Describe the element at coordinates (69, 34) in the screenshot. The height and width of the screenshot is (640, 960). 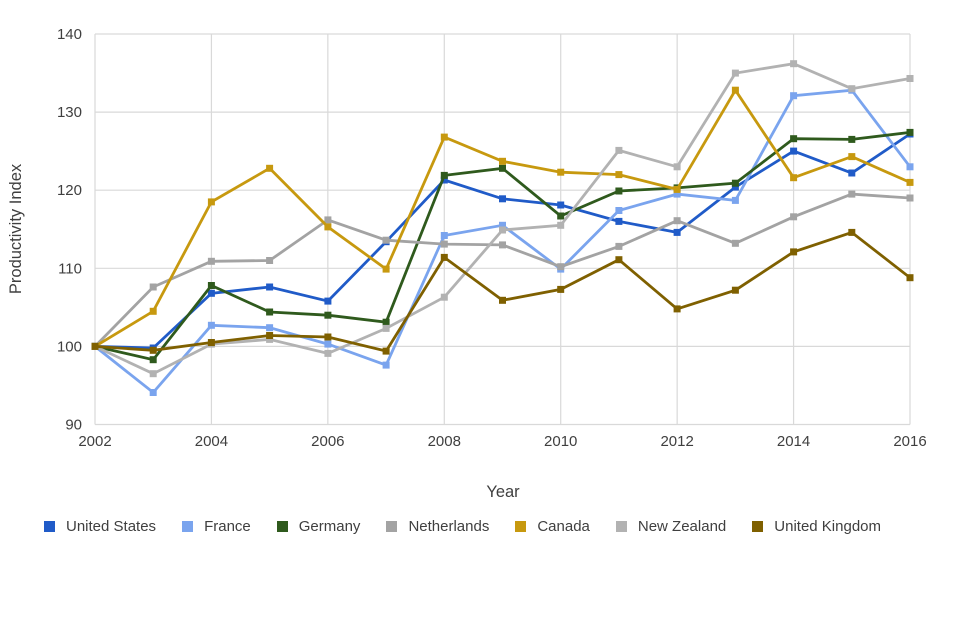
I see `y-tick-label: 140` at that location.